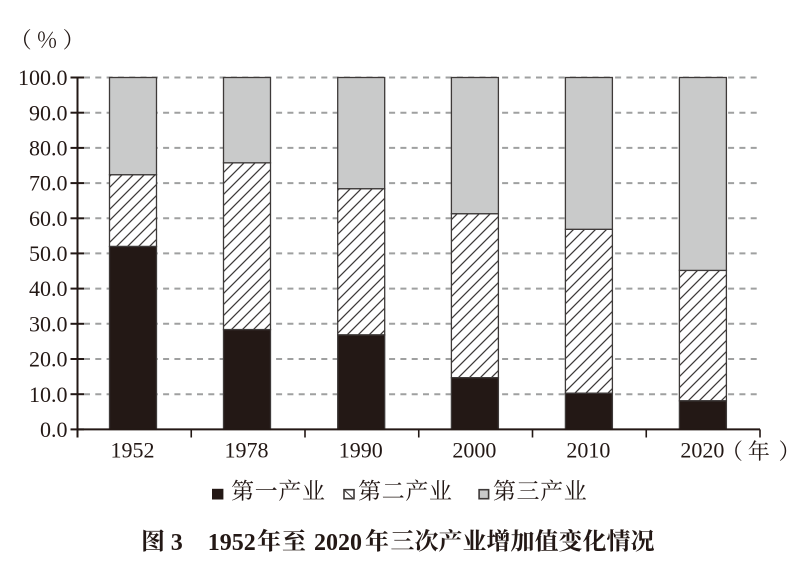  What do you see at coordinates (48, 394) in the screenshot?
I see `svg-text: 10.0` at bounding box center [48, 394].